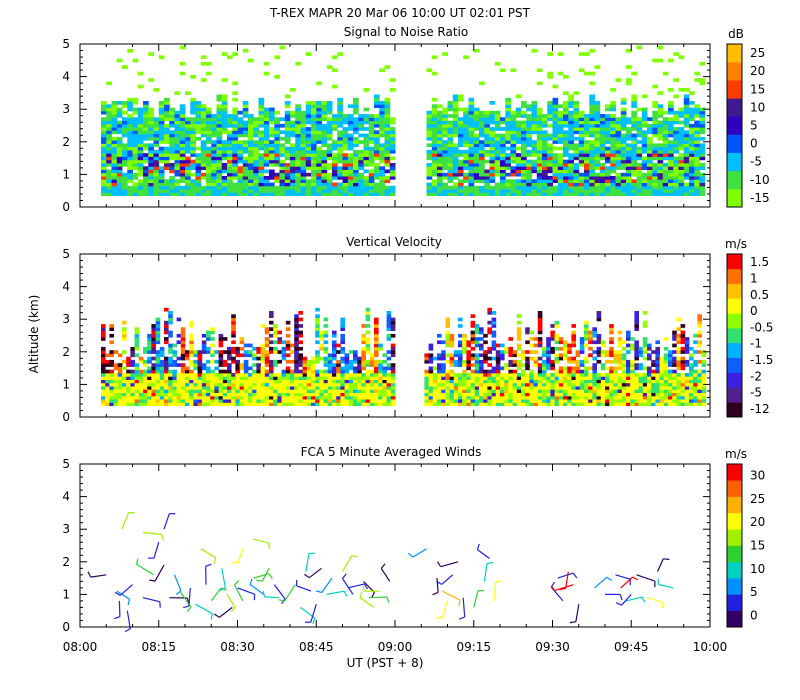  Describe the element at coordinates (756, 393) in the screenshot. I see `vel-colorbar-label: -5` at that location.